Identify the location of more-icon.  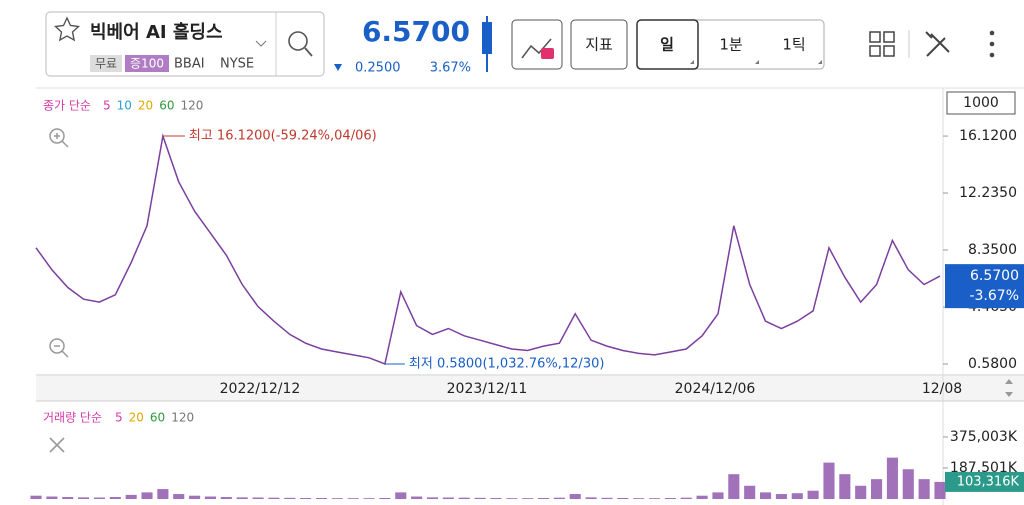
(992, 44).